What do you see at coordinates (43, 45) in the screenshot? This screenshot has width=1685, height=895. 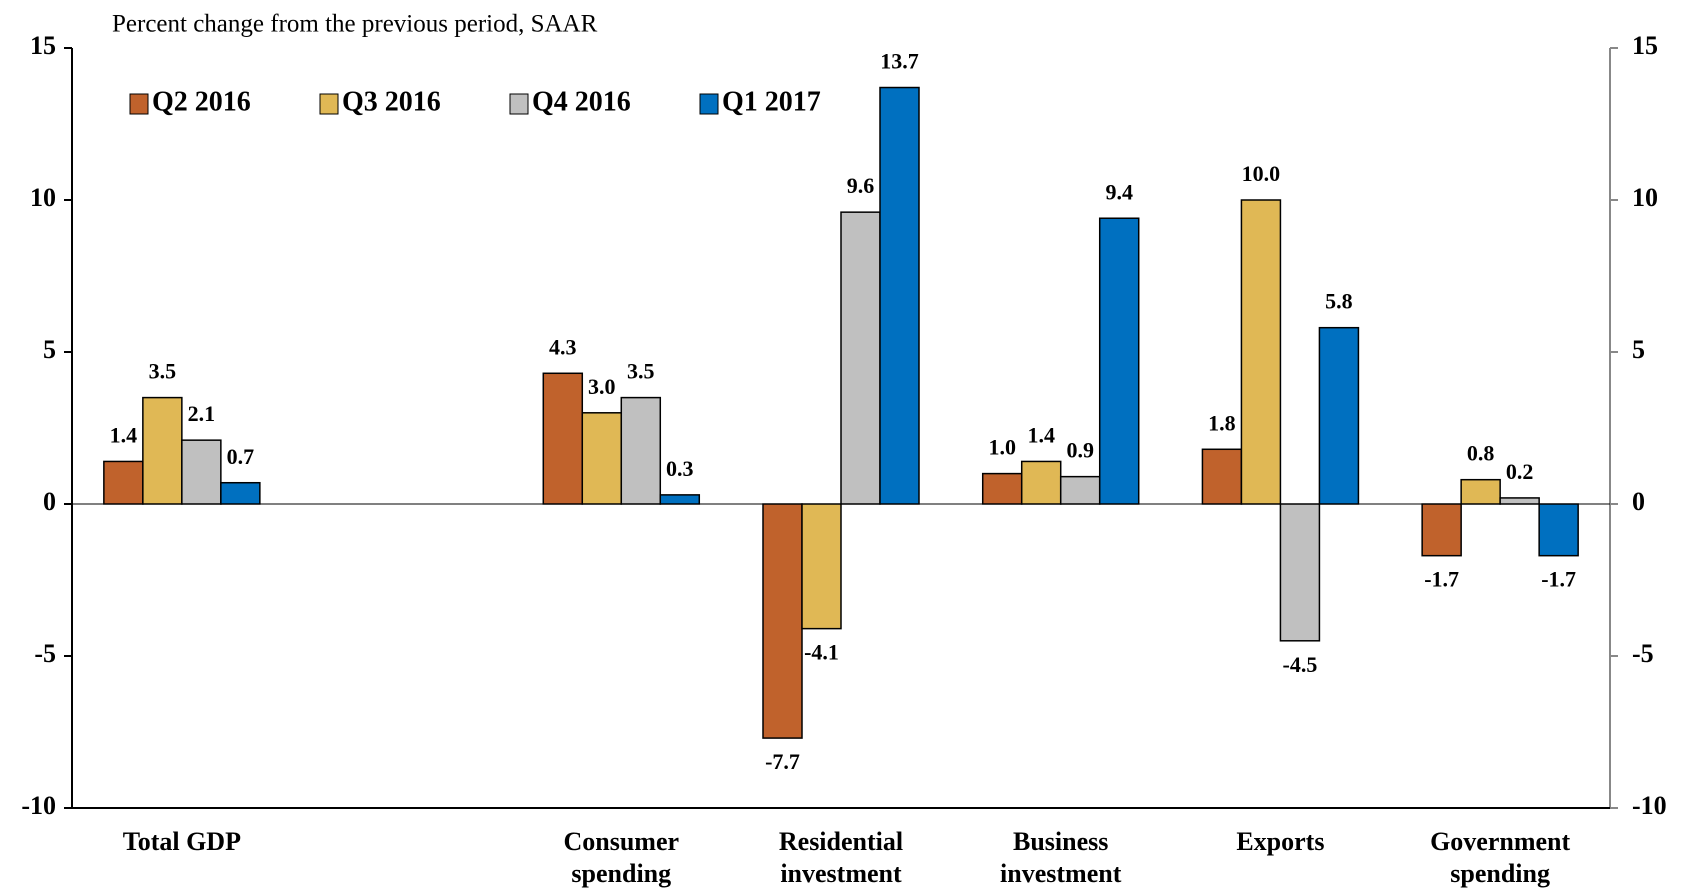 I see `y-tick-label: 15` at bounding box center [43, 45].